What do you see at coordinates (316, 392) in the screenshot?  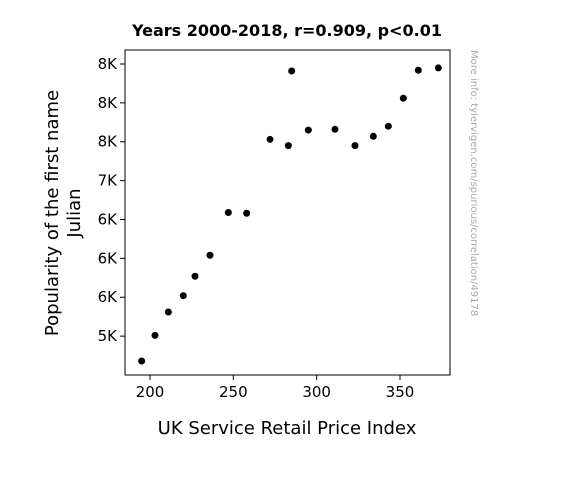 I see `x-tick-label: 300` at bounding box center [316, 392].